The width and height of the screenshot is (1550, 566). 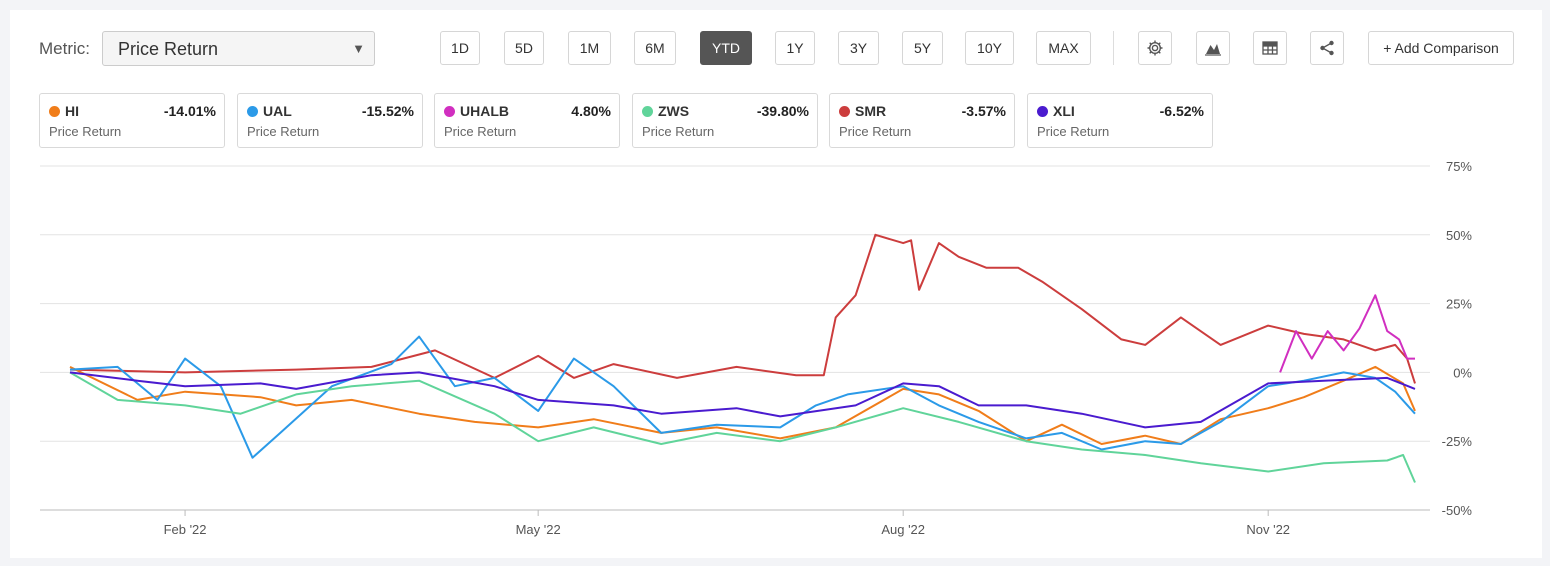 What do you see at coordinates (782, 111) in the screenshot?
I see `legend-value: -39.80%` at bounding box center [782, 111].